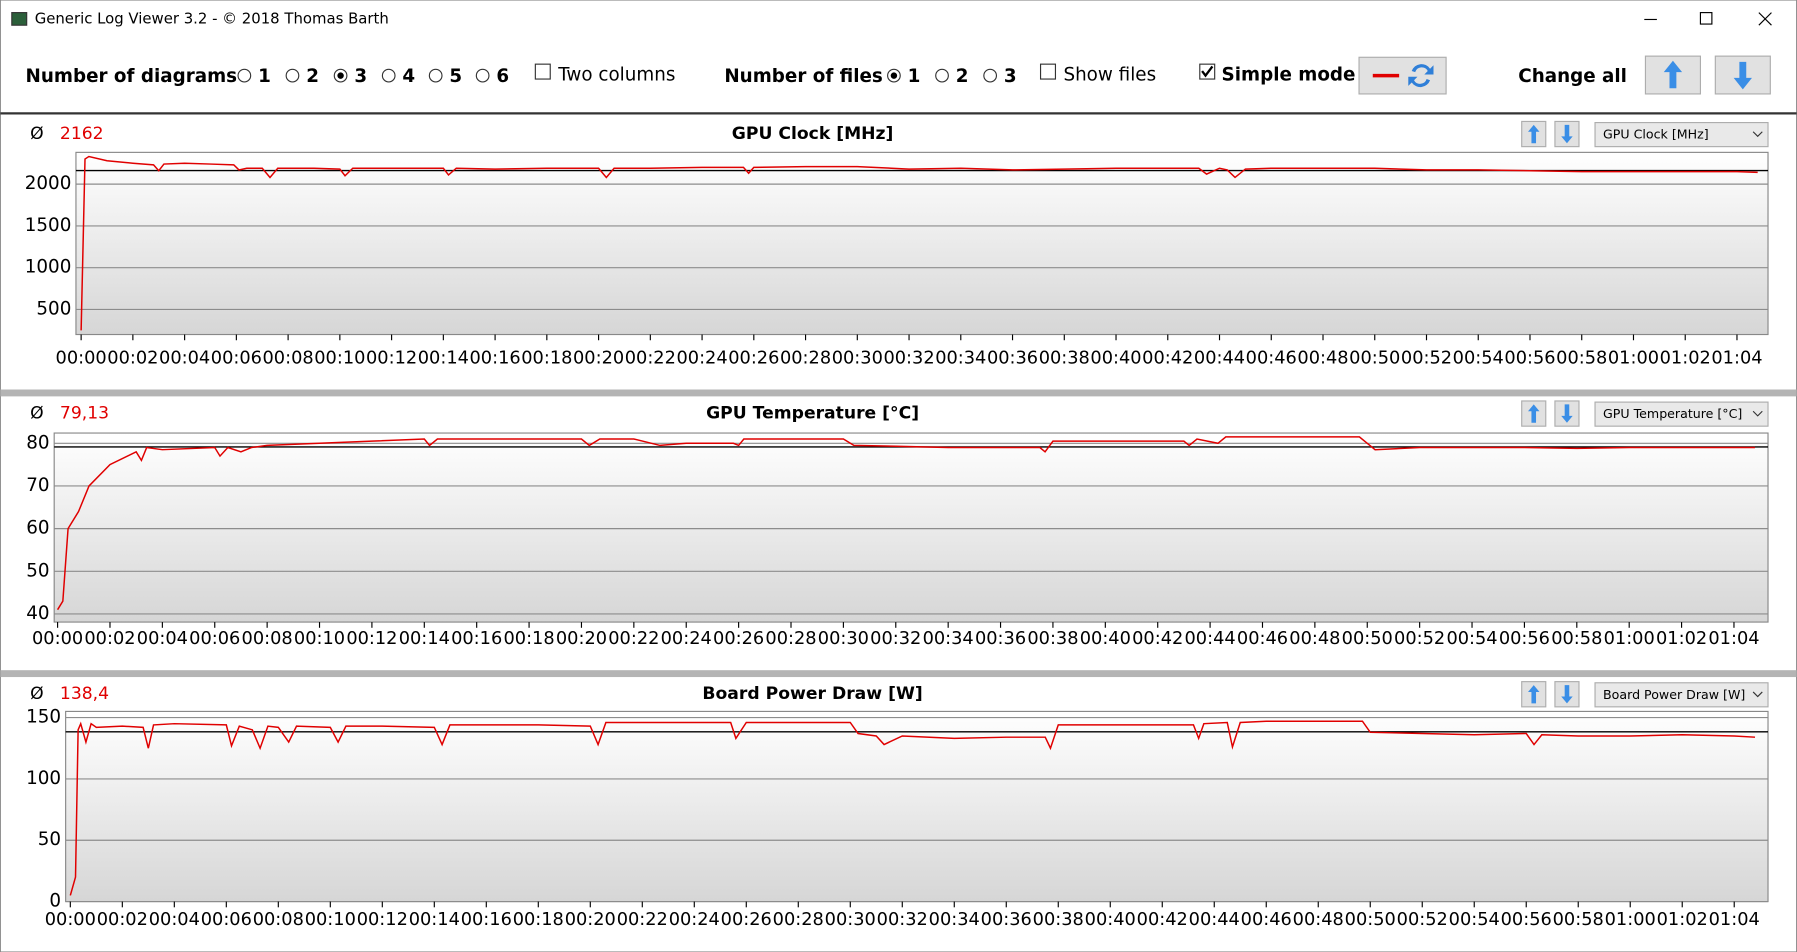 The height and width of the screenshot is (952, 1797). What do you see at coordinates (894, 75) in the screenshot?
I see `radio-dot` at bounding box center [894, 75].